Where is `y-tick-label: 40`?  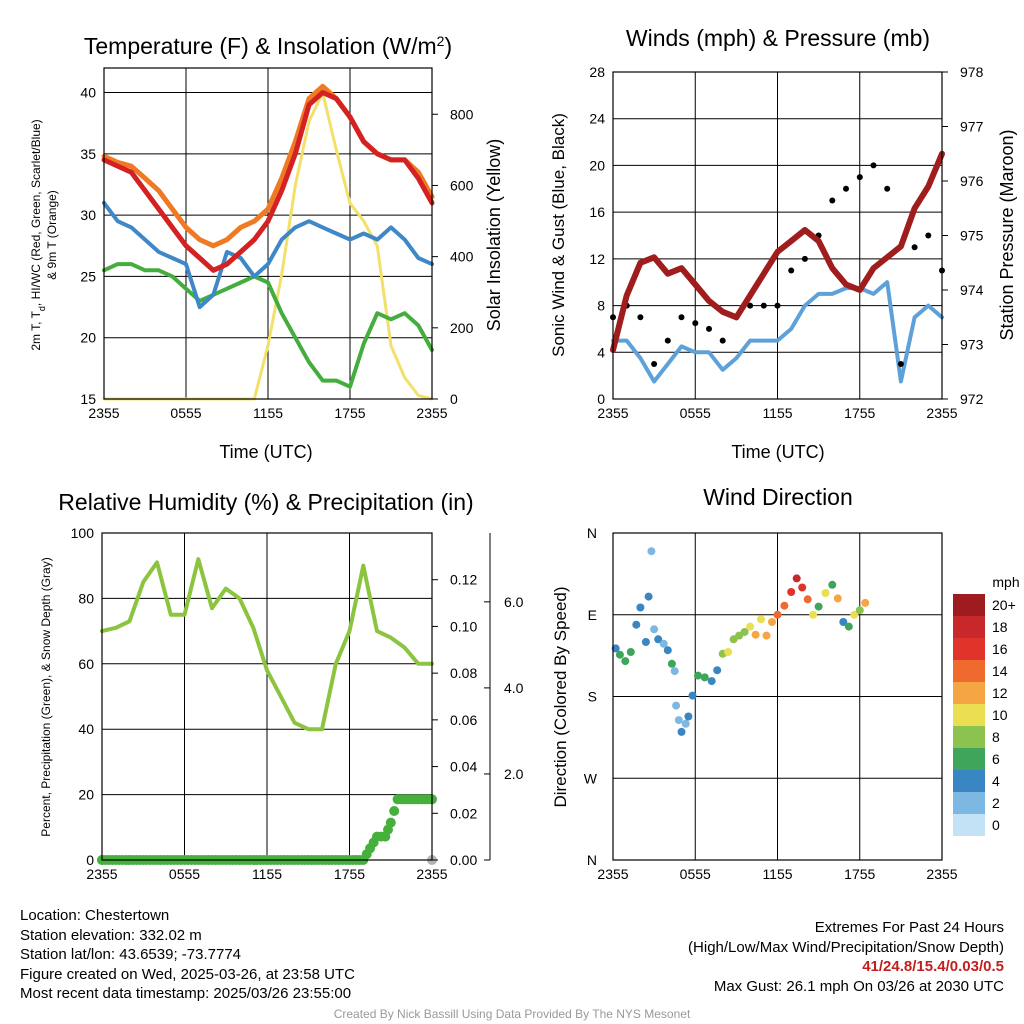
y-tick-label: 40 is located at coordinates (86, 729).